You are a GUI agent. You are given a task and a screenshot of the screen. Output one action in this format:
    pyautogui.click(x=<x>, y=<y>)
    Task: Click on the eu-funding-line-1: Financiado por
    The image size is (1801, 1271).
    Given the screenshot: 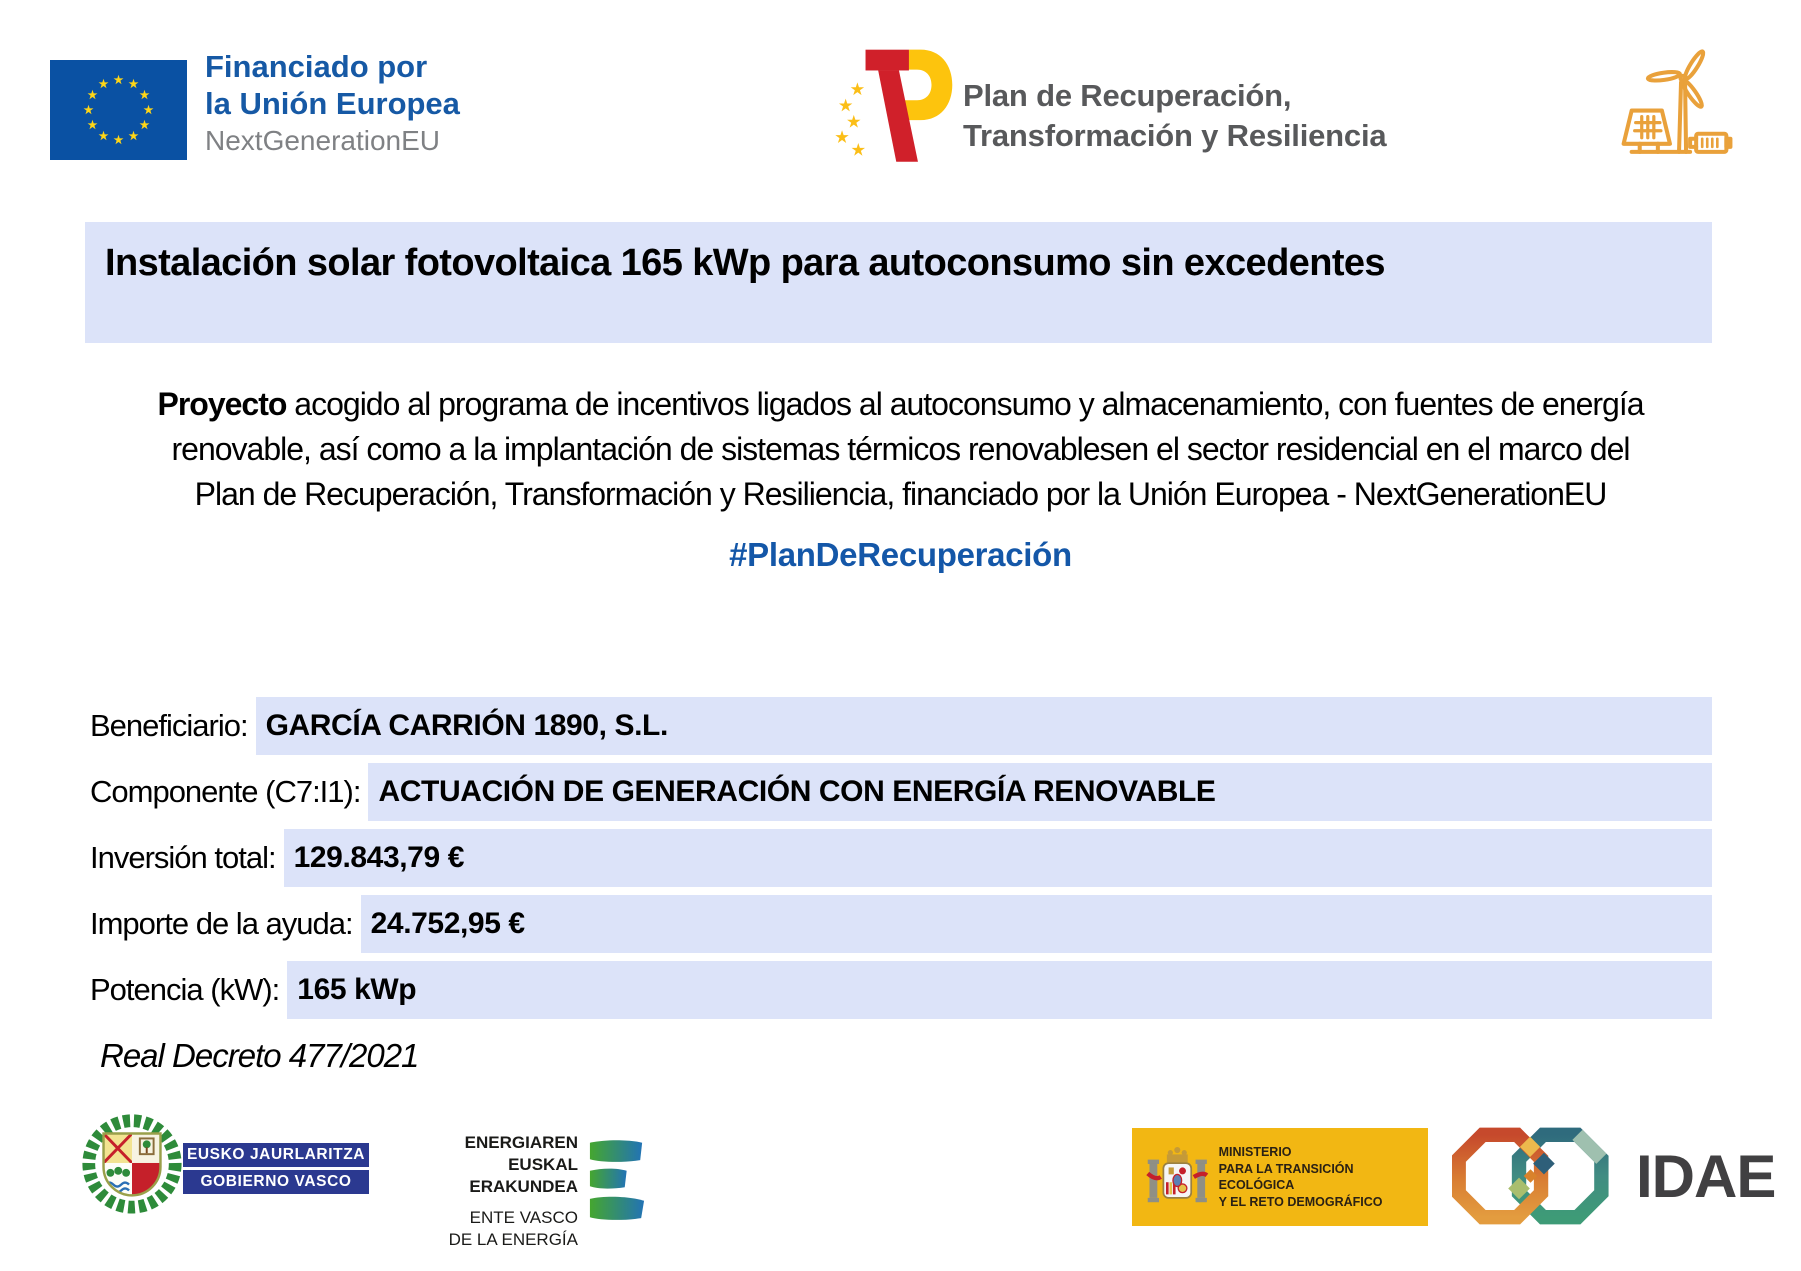 What is the action you would take?
    pyautogui.click(x=316, y=66)
    